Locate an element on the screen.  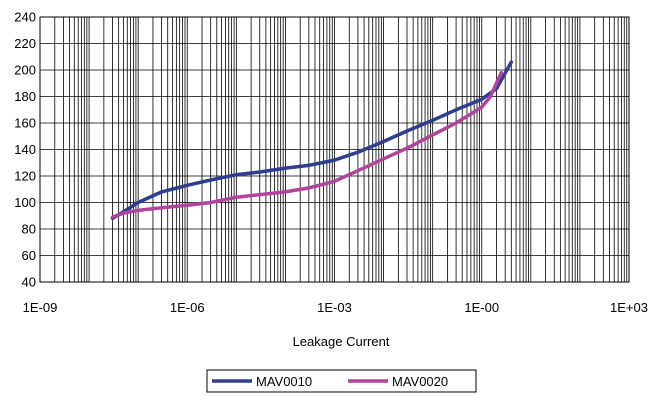
y-tick-label: 120 is located at coordinates (25, 176).